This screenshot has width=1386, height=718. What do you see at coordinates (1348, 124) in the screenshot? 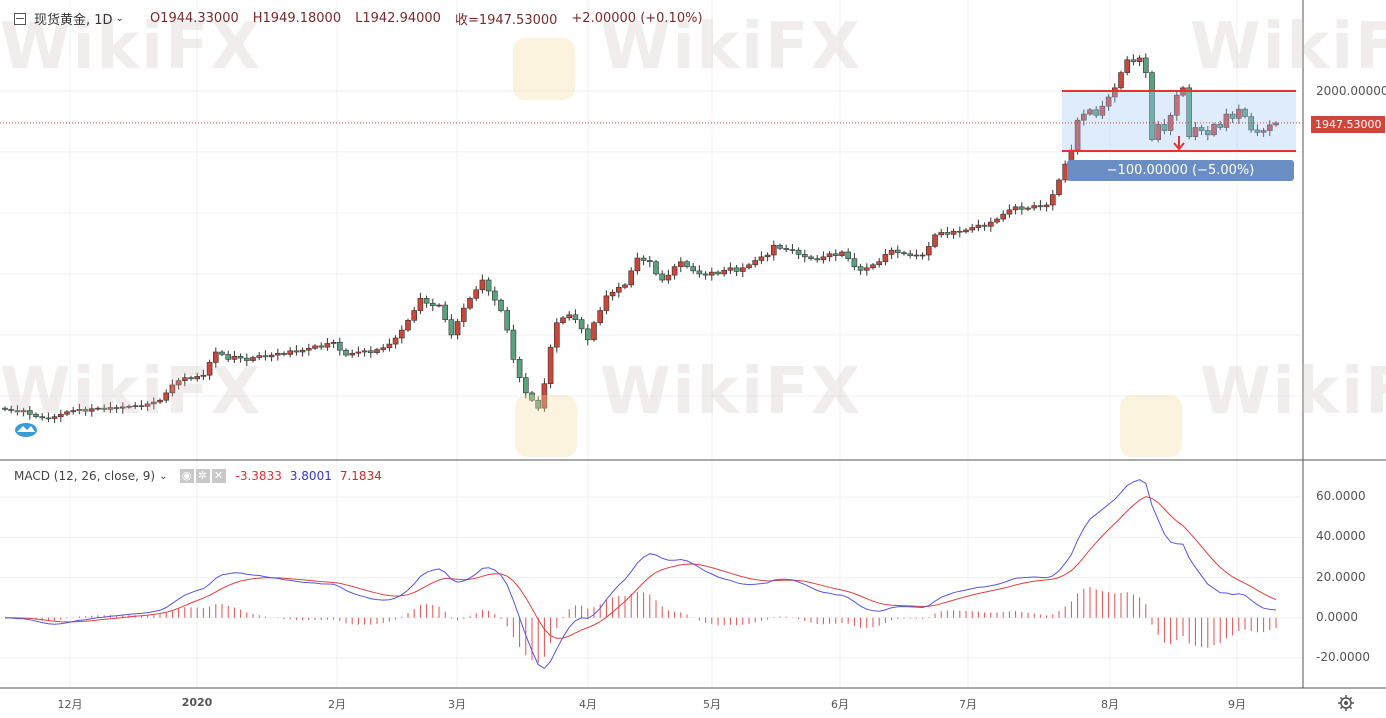
I see `current-price-tag: 1947.53000` at bounding box center [1348, 124].